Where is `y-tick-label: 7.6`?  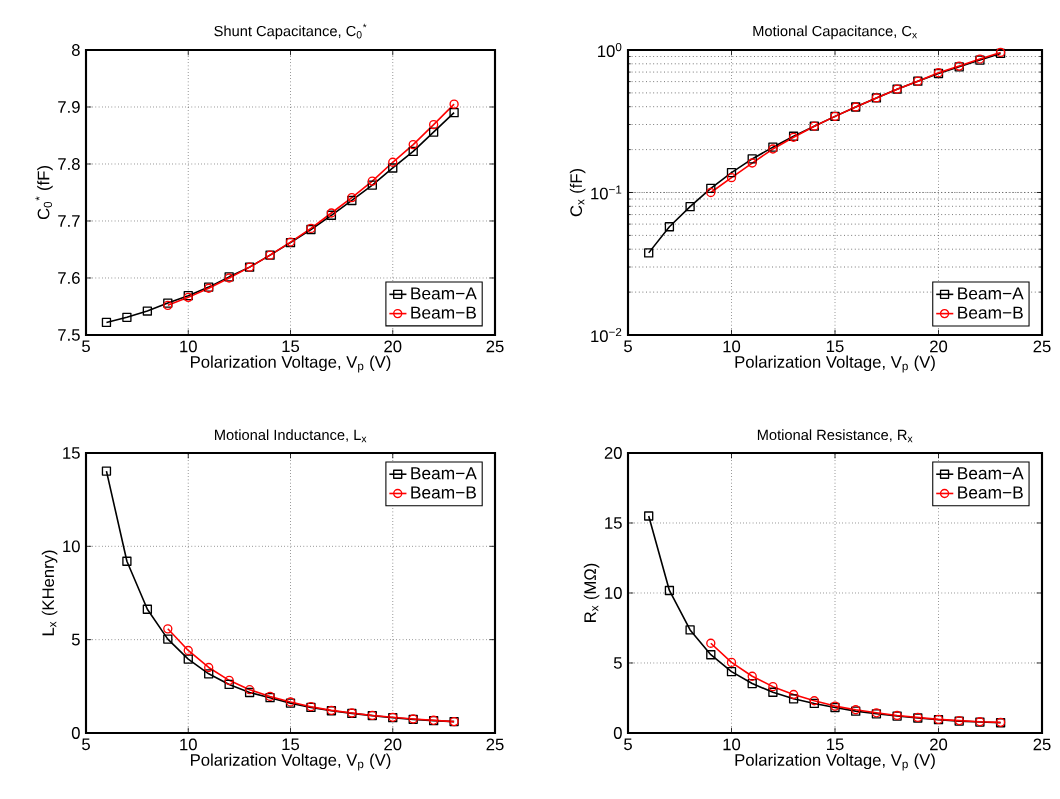
y-tick-label: 7.6 is located at coordinates (69, 278).